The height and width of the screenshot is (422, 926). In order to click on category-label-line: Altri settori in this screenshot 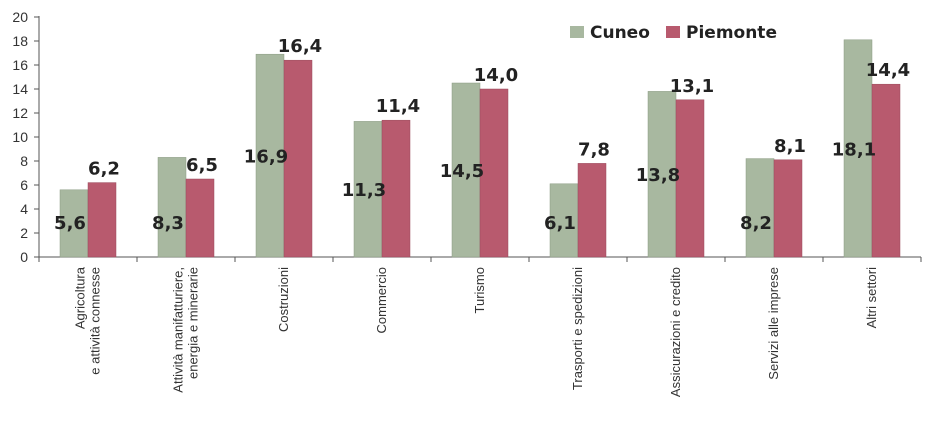, I will do `click(871, 298)`.